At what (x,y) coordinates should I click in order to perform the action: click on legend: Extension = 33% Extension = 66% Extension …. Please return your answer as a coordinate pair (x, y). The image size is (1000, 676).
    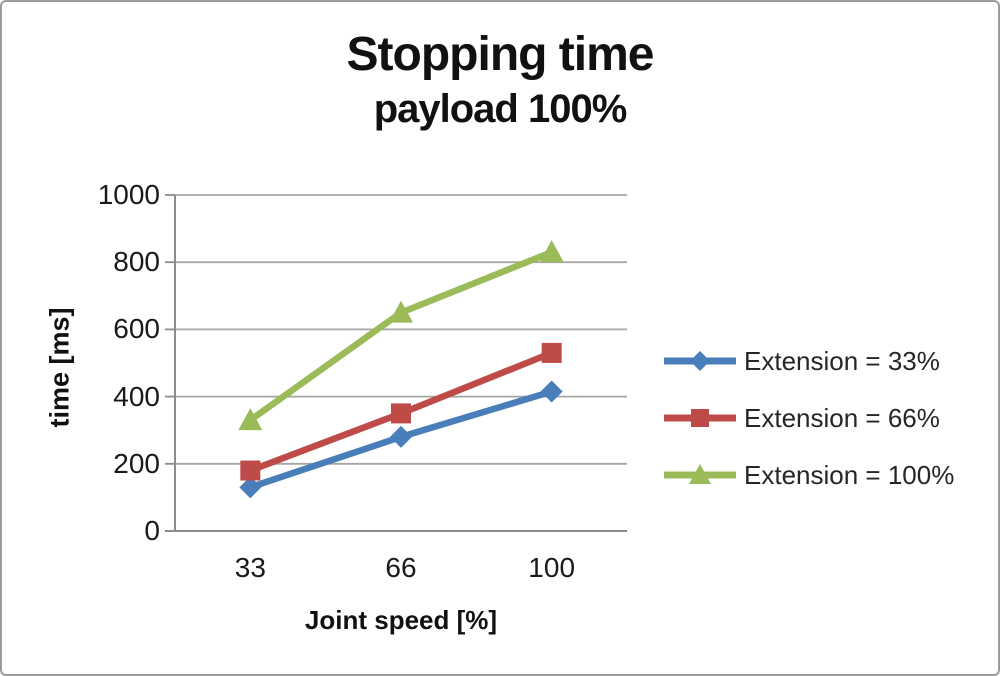
    Looking at the image, I should click on (809, 418).